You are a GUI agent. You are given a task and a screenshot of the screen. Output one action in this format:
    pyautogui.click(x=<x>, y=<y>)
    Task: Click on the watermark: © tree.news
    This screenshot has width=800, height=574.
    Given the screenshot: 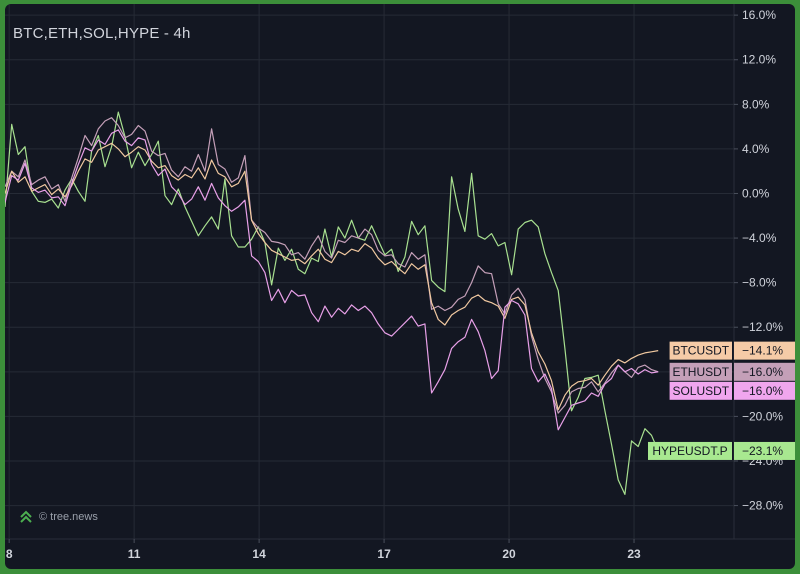 What is the action you would take?
    pyautogui.click(x=58, y=517)
    